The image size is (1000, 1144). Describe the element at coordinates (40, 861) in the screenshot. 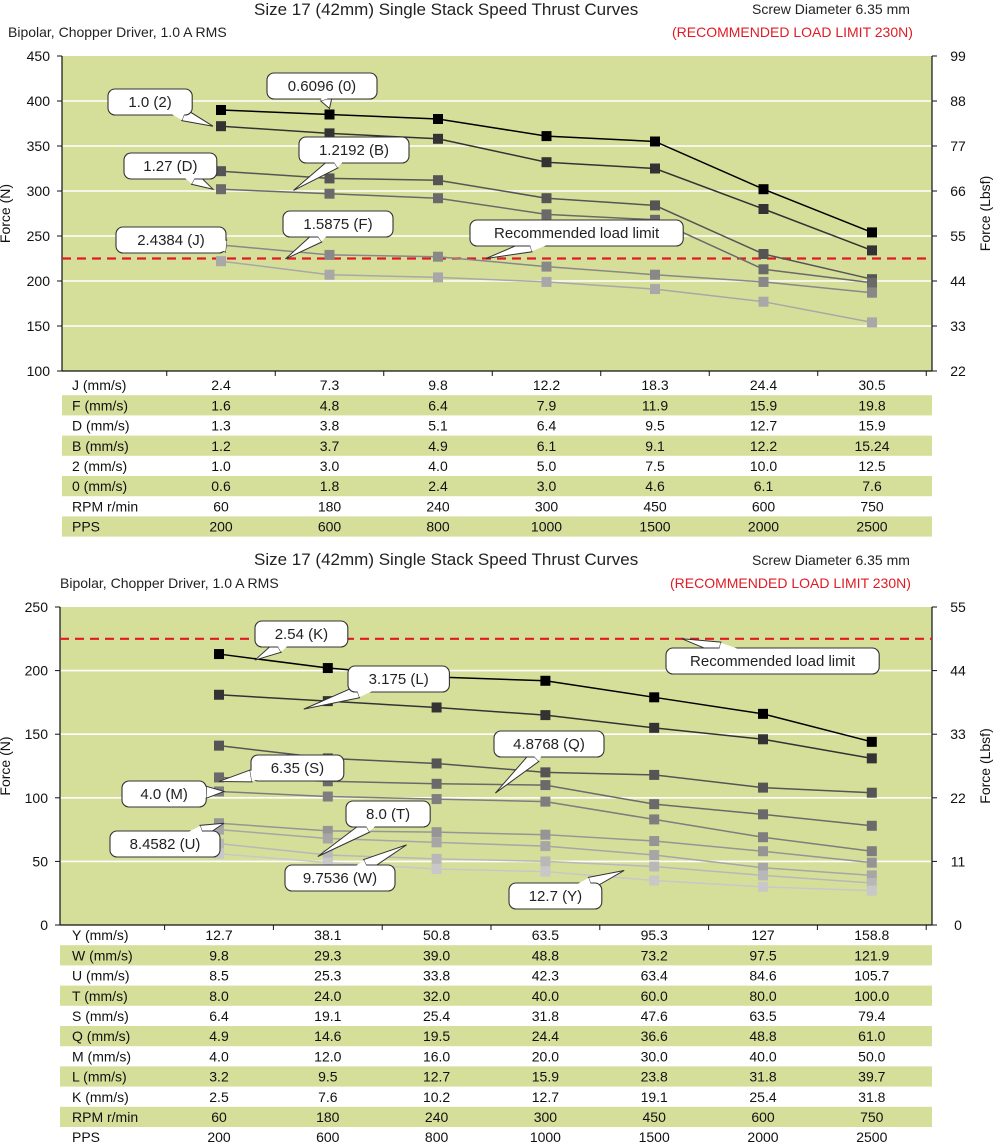

I see `y-tick-label: 50` at that location.